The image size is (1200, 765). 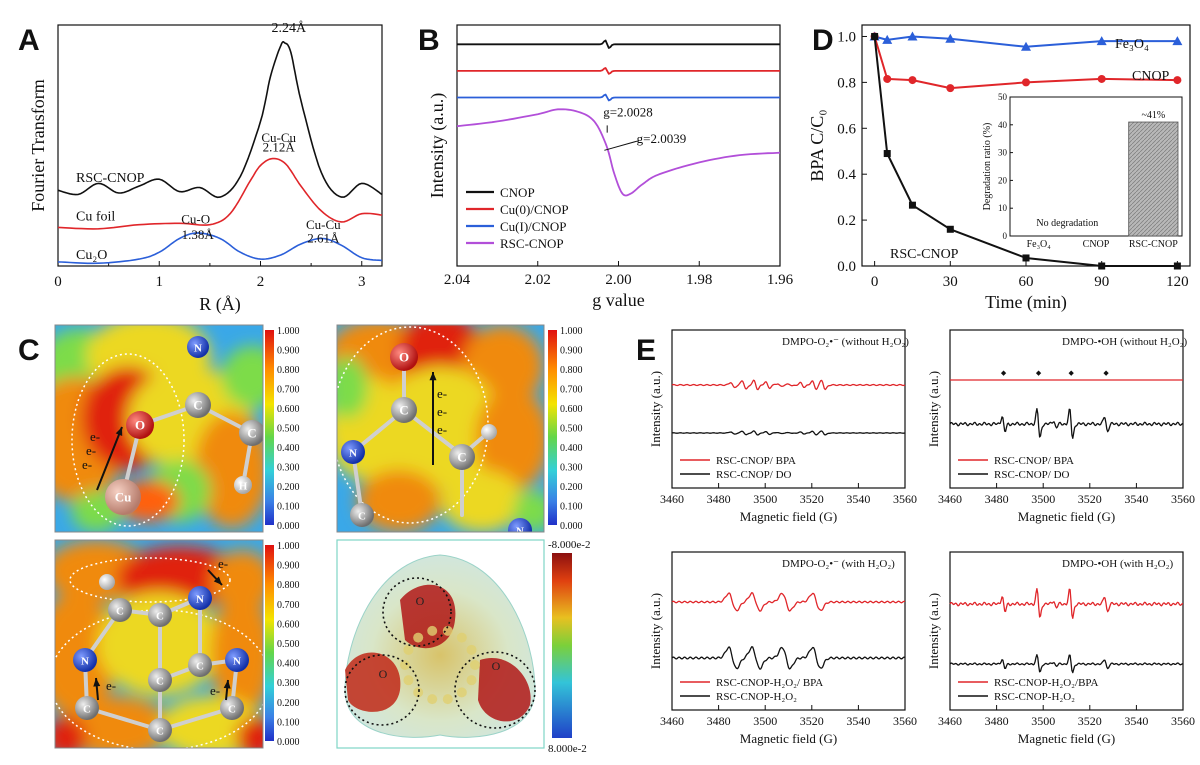 I want to click on panel-d-inset-ytick-label: 50, so click(x=1003, y=97).